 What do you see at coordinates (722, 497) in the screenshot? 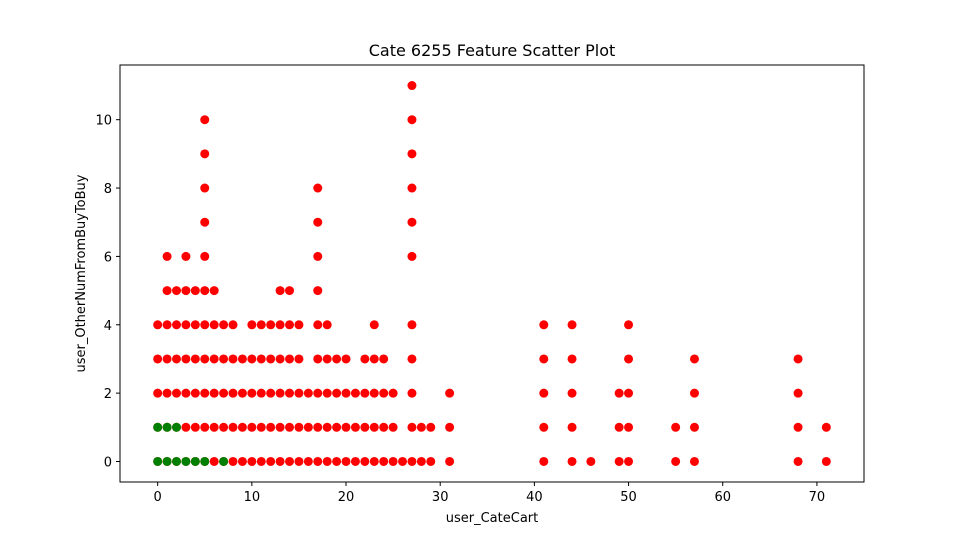
I see `x-tick-label: 60` at bounding box center [722, 497].